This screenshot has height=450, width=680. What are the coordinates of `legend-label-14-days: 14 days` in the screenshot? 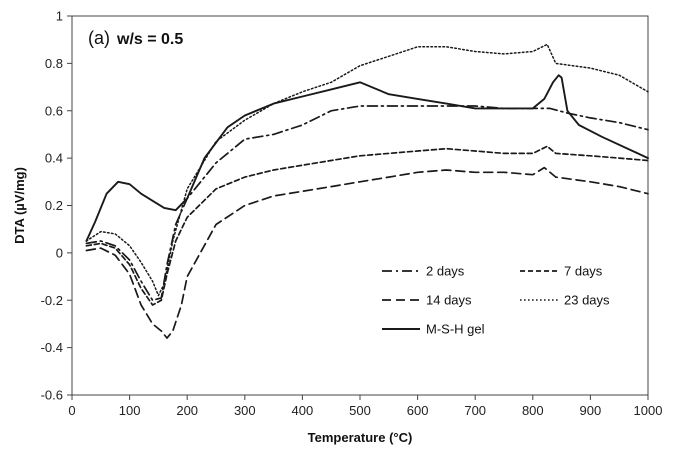 It's located at (449, 300).